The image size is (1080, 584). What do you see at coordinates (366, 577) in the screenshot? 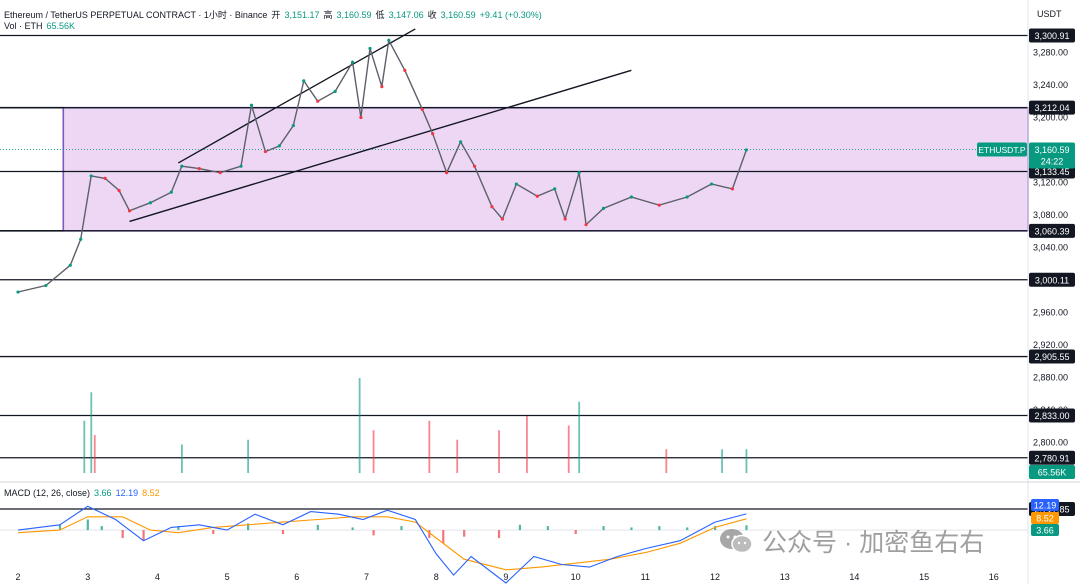
I see `x-tick-label: 7` at bounding box center [366, 577].